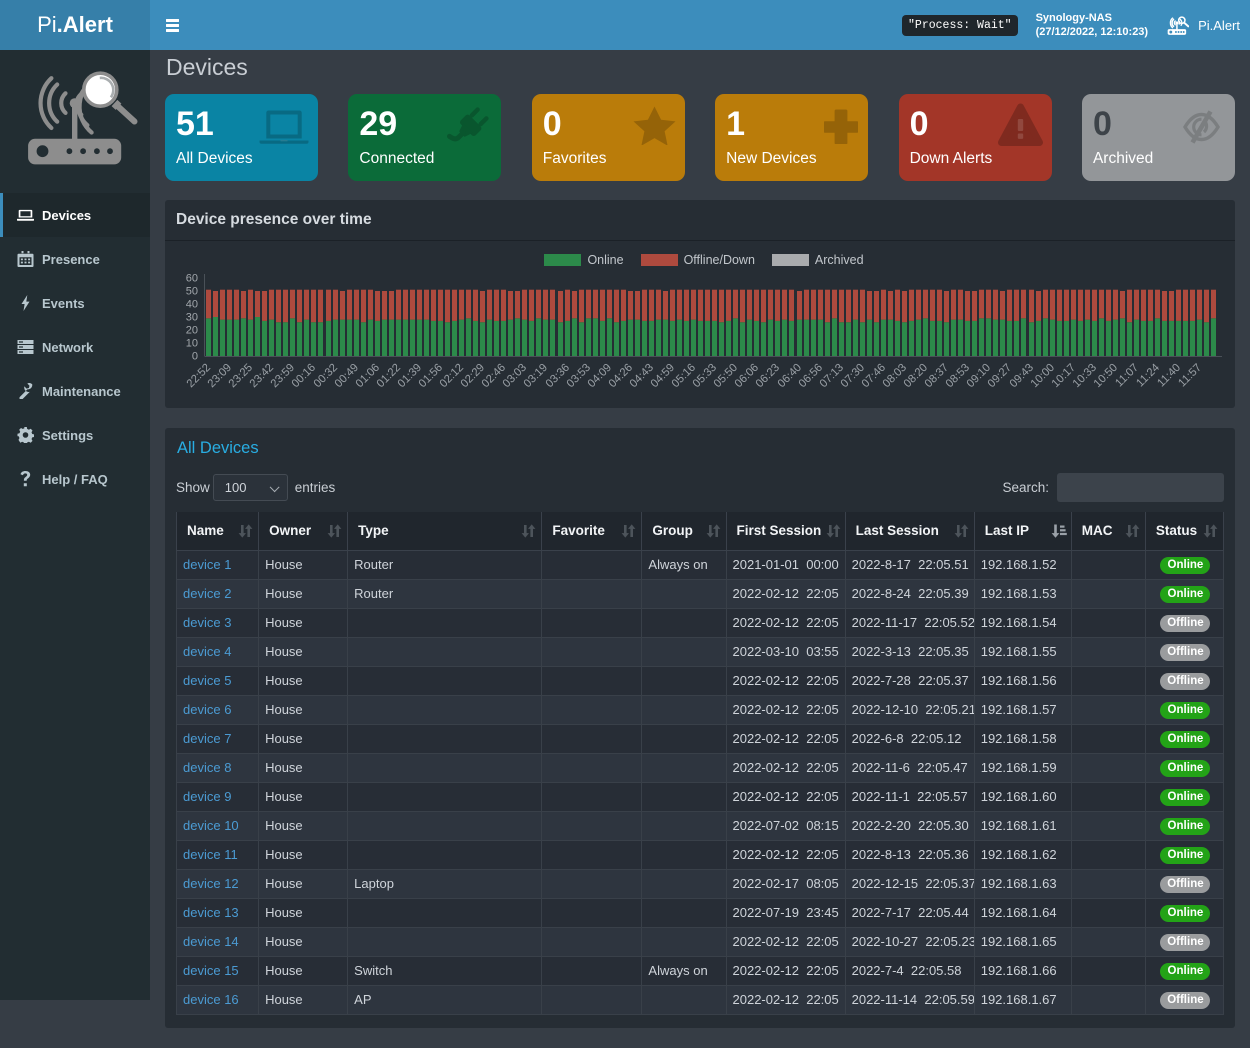 The height and width of the screenshot is (1048, 1250). What do you see at coordinates (1190, 376) in the screenshot?
I see `svg-text: 11:57` at bounding box center [1190, 376].